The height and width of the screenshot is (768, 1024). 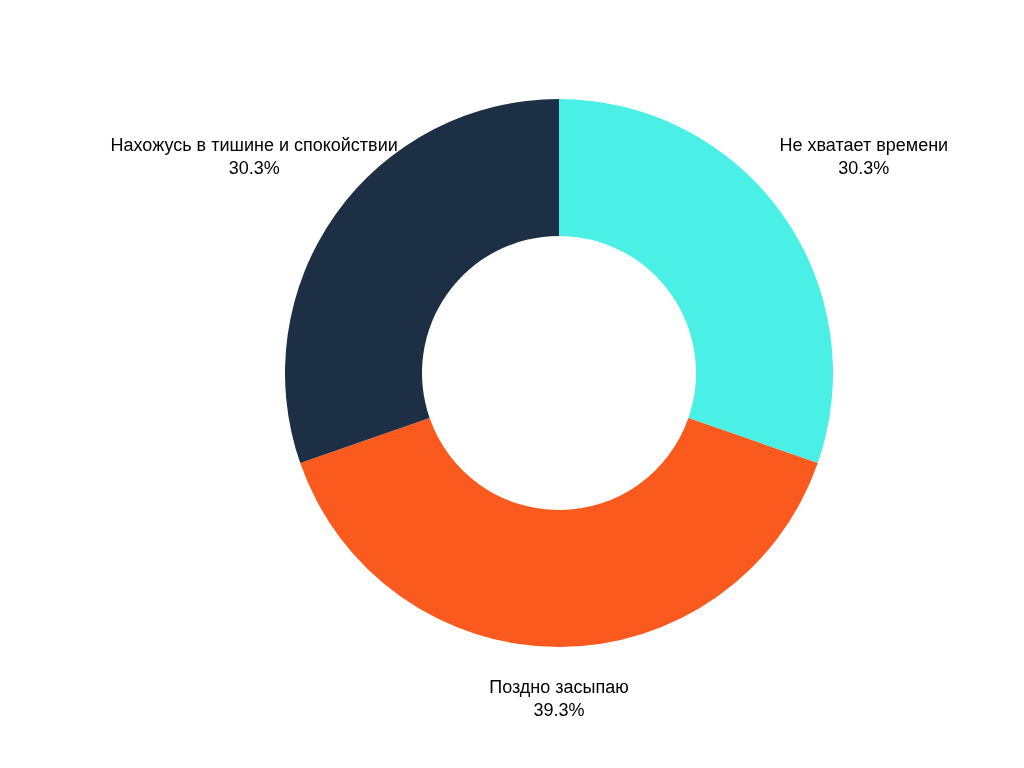 I want to click on slice-label: Поздно засыпаю, so click(x=559, y=687).